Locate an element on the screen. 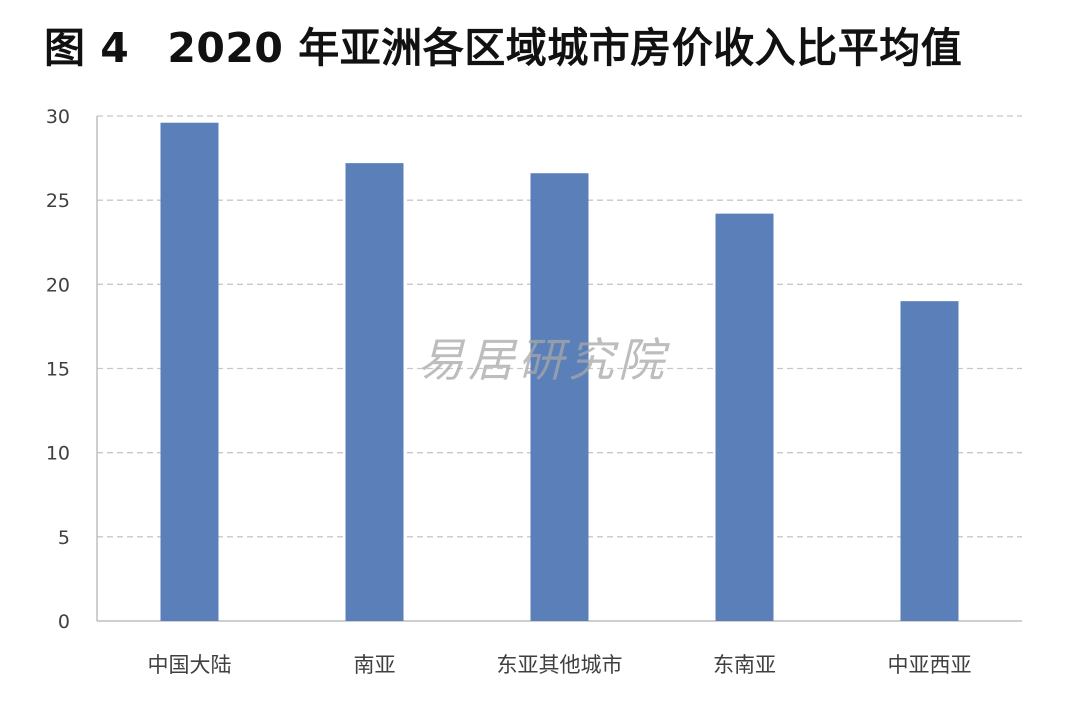 This screenshot has height=707, width=1080. category-label: 中亚西亚 is located at coordinates (930, 665).